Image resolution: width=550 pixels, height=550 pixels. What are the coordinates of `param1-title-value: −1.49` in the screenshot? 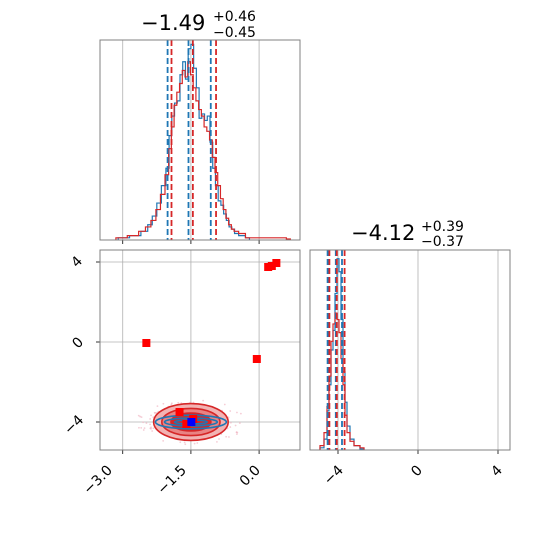 It's located at (173, 23).